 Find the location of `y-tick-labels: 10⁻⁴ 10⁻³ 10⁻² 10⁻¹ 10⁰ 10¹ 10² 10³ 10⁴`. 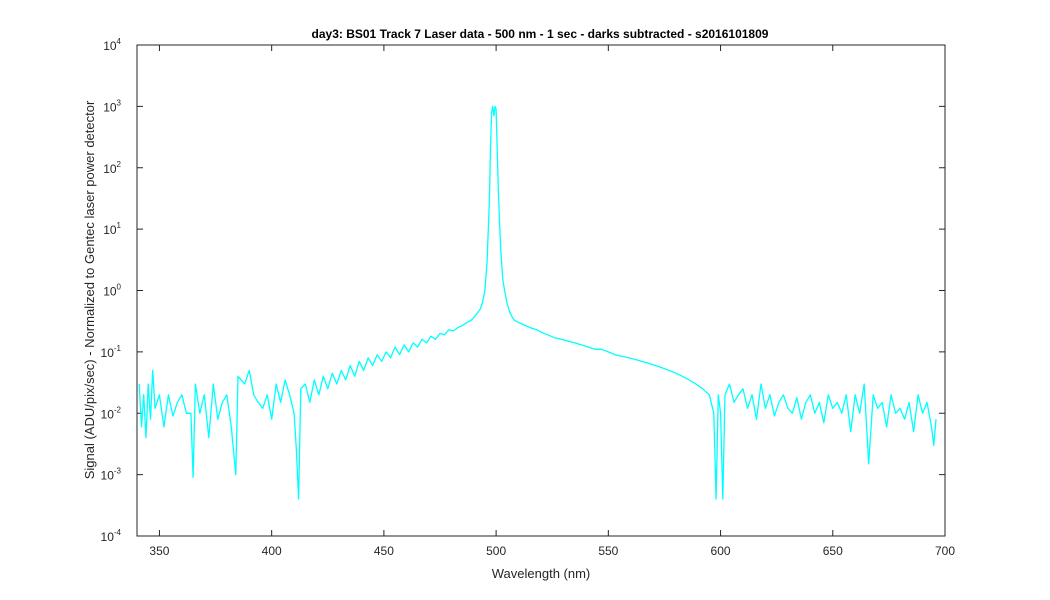

y-tick-labels: 10⁻⁴ 10⁻³ 10⁻² 10⁻¹ 10⁰ 10¹ 10² 10³ 10⁴ is located at coordinates (111, 290).